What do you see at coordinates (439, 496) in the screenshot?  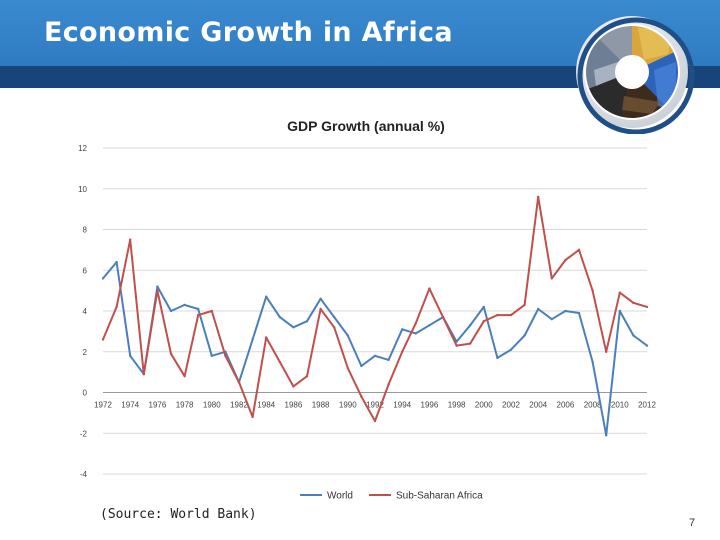 I see `legend-label-sub-saharan-africa: Sub-Saharan Africa` at bounding box center [439, 496].